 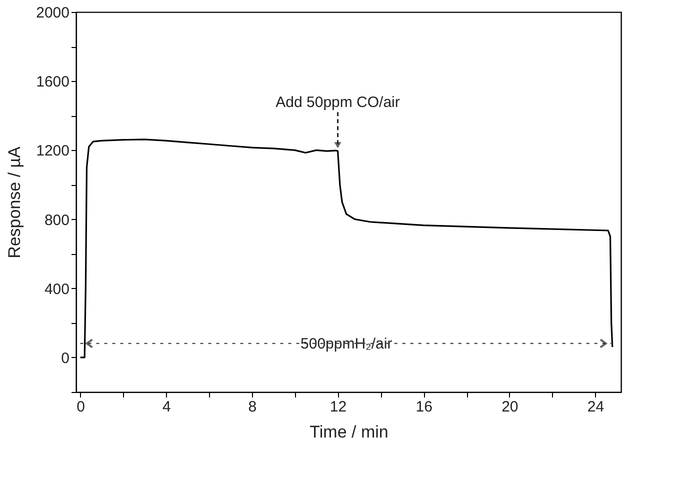 What do you see at coordinates (338, 407) in the screenshot?
I see `x-tick-label: 12` at bounding box center [338, 407].